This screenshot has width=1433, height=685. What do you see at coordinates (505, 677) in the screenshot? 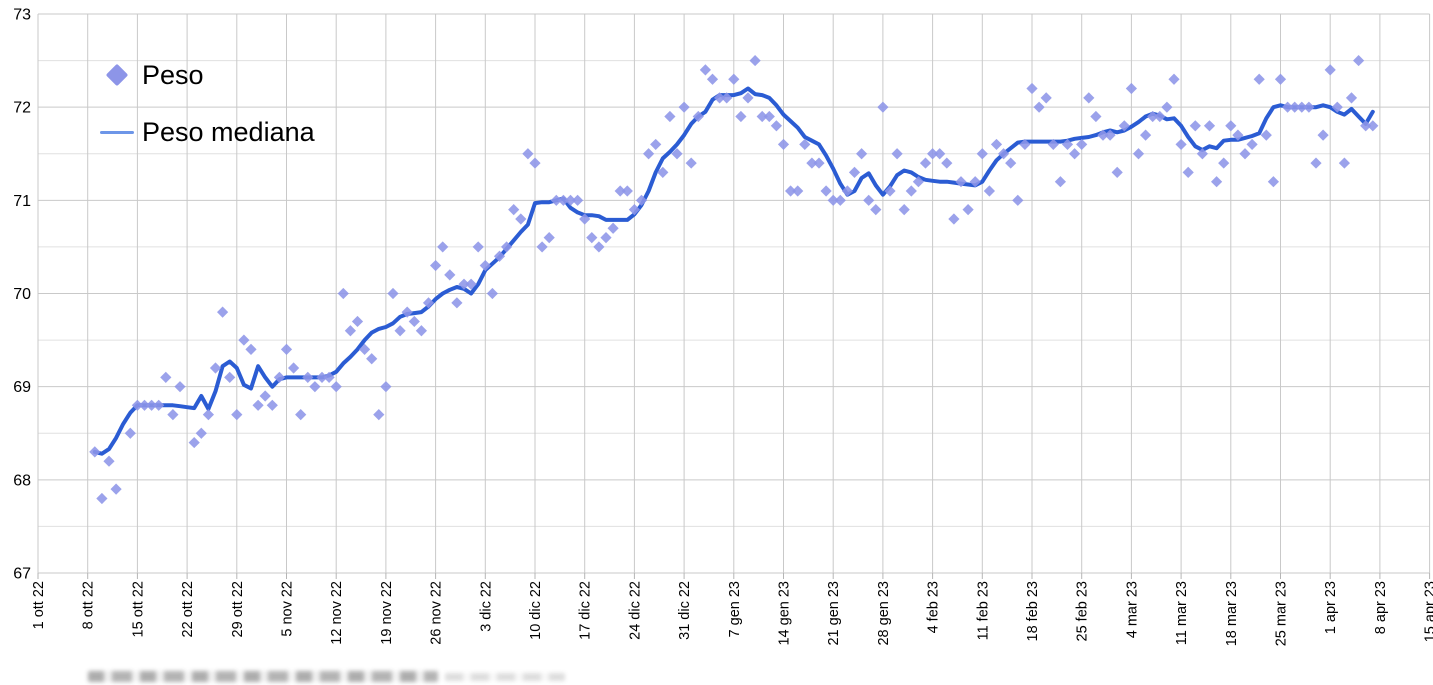
I see `cropped-bottom-content` at bounding box center [505, 677].